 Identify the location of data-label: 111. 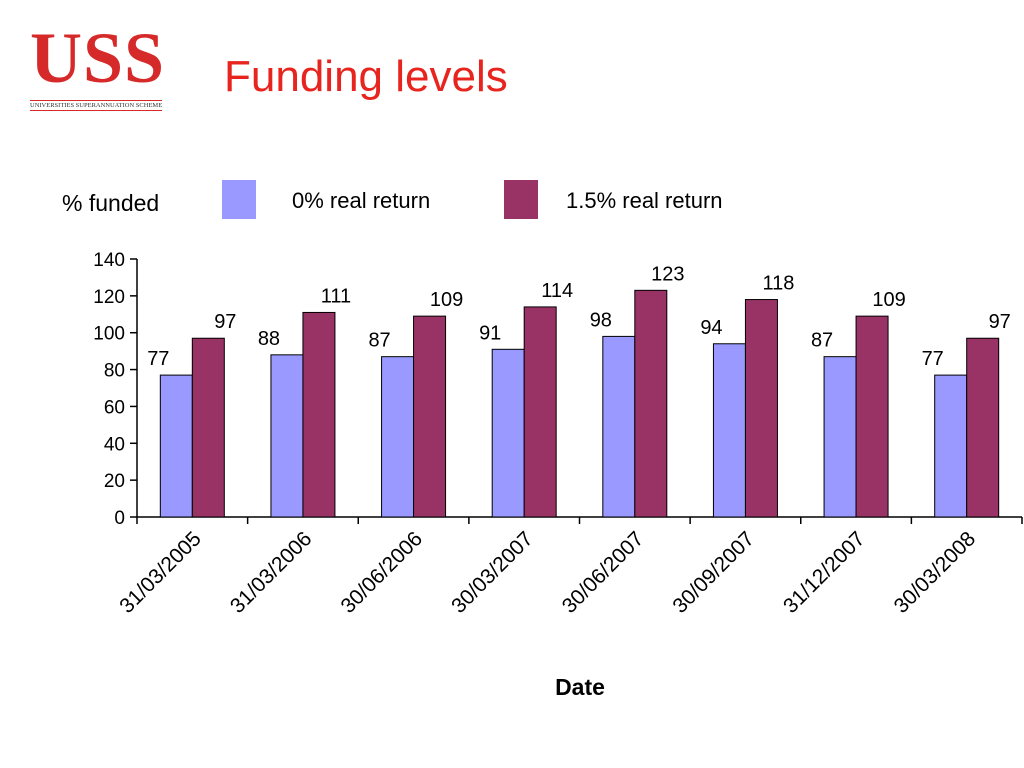
(336, 296).